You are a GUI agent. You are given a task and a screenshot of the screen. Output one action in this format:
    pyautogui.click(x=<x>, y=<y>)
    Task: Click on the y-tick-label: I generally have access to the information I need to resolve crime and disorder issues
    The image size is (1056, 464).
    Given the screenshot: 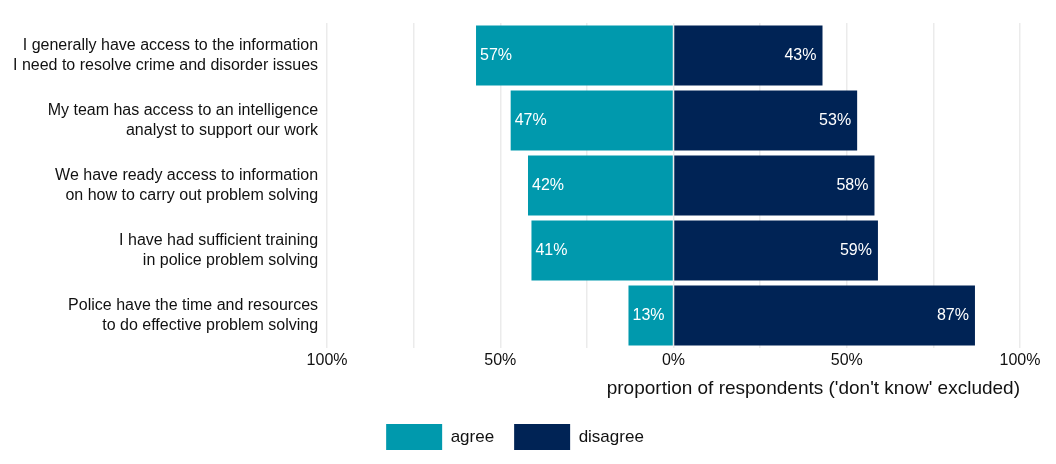 What is the action you would take?
    pyautogui.click(x=165, y=54)
    